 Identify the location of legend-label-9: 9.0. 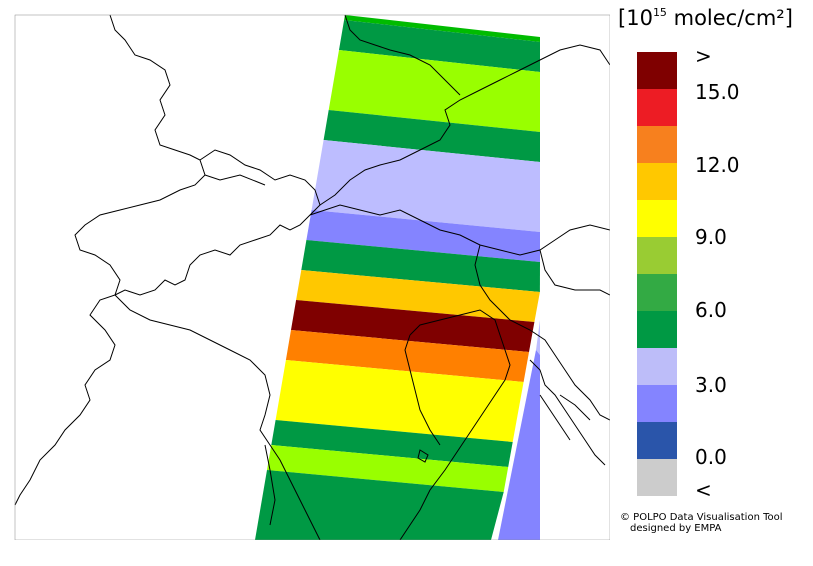
(711, 237).